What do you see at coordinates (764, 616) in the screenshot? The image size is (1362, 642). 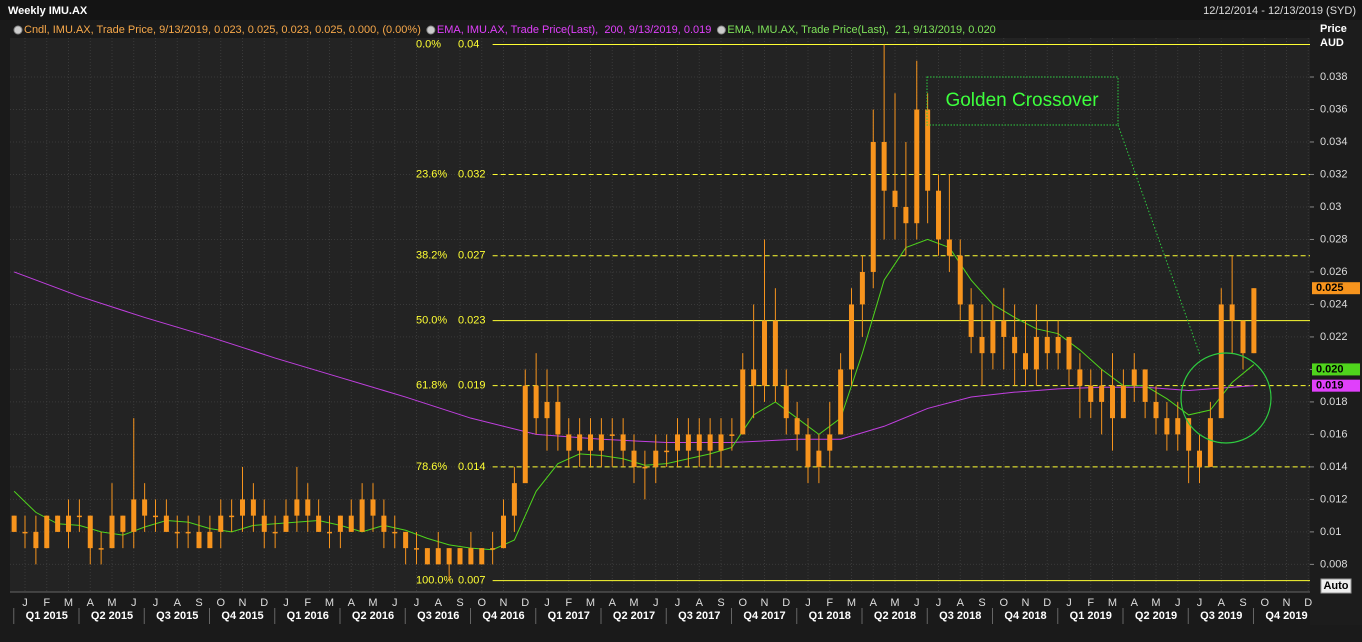 I see `quarter-label: Q4 2017` at bounding box center [764, 616].